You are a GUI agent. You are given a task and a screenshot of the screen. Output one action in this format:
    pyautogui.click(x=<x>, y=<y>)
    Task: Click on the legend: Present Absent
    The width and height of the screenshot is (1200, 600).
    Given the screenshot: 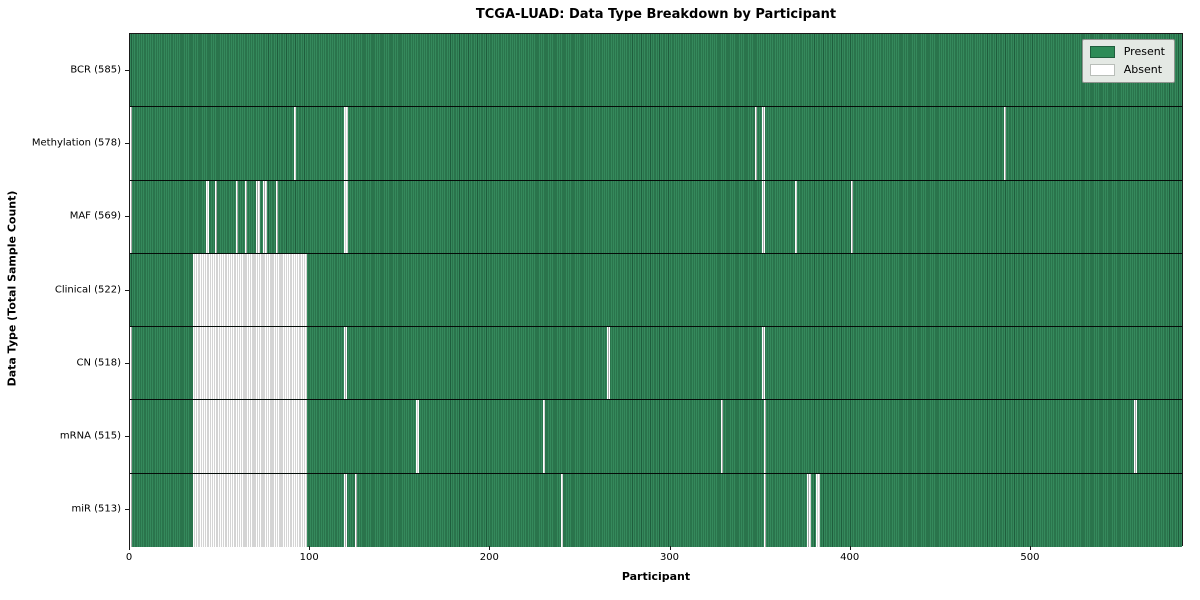 What is the action you would take?
    pyautogui.click(x=1128, y=61)
    